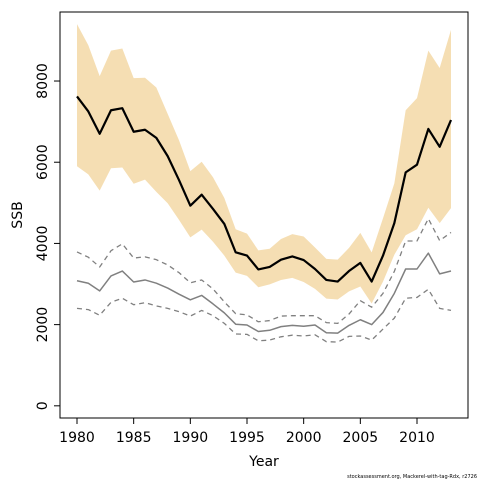 This screenshot has width=480, height=480. What do you see at coordinates (417, 438) in the screenshot?
I see `x-tick-label: 2010` at bounding box center [417, 438].